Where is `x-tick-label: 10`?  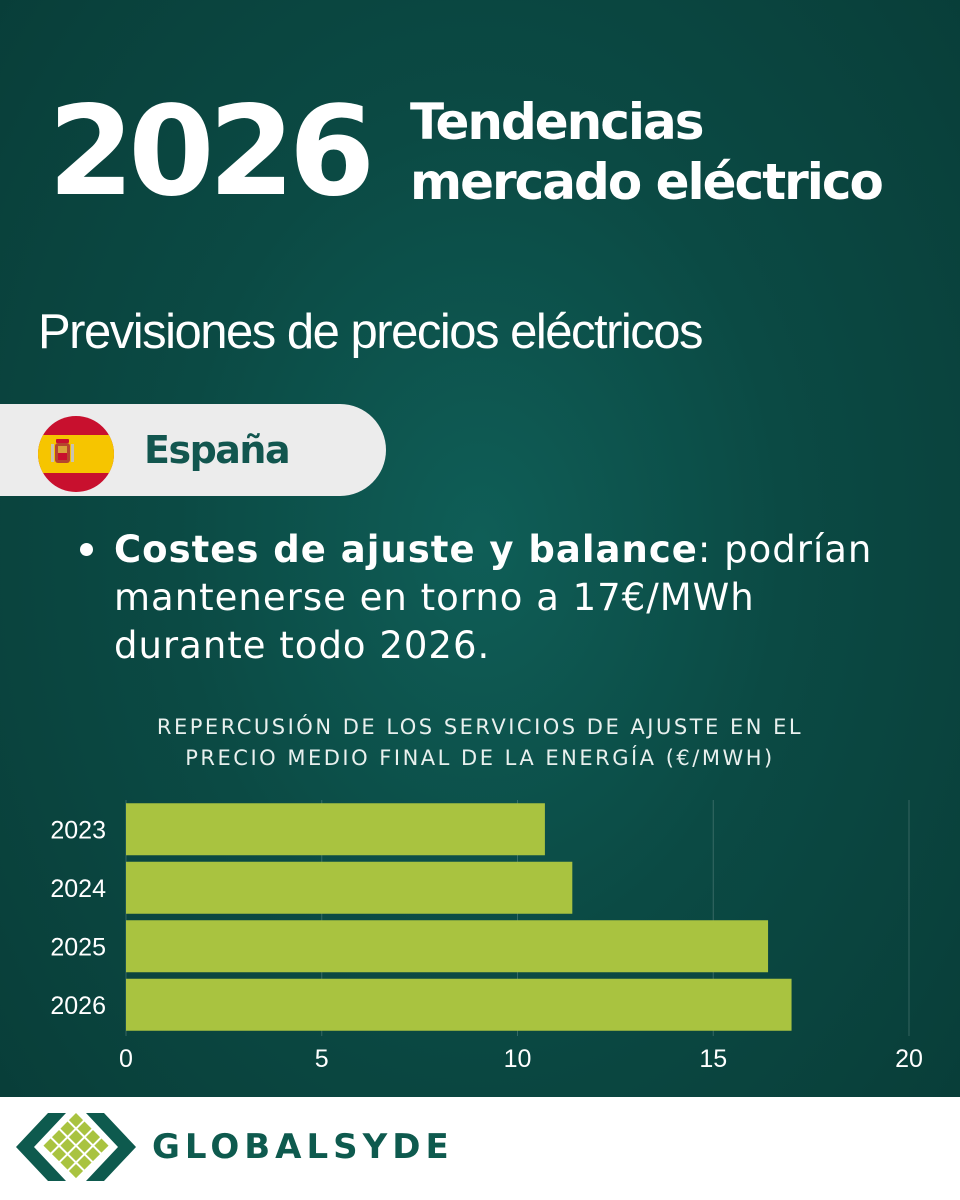 x-tick-label: 10 is located at coordinates (518, 1059).